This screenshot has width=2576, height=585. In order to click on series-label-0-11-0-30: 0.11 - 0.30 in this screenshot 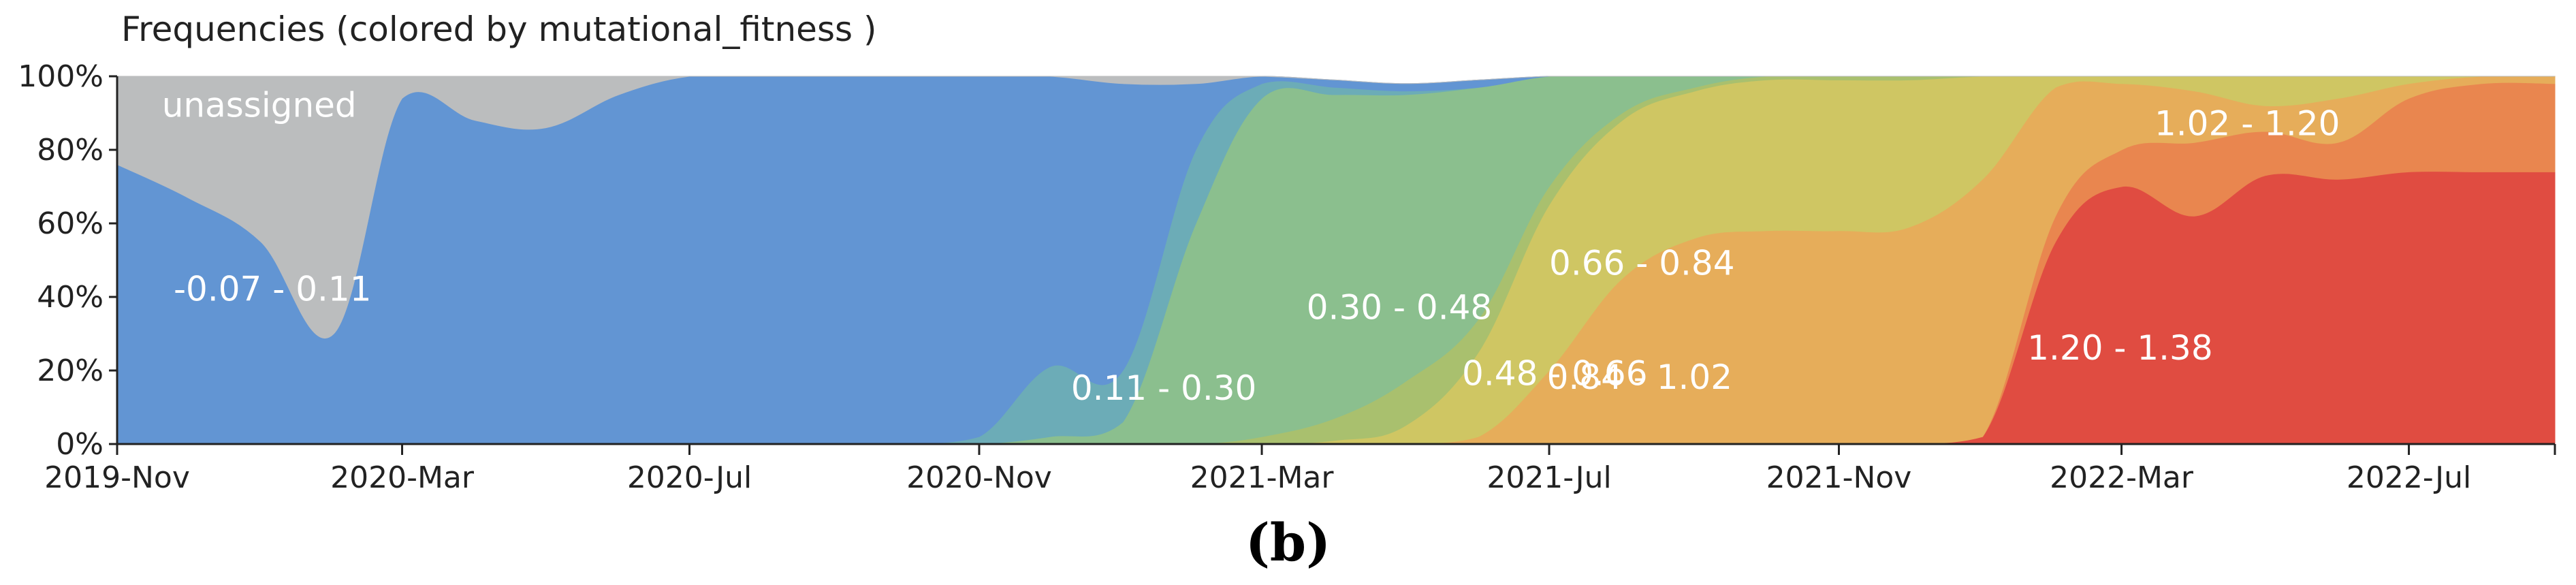, I will do `click(1164, 388)`.